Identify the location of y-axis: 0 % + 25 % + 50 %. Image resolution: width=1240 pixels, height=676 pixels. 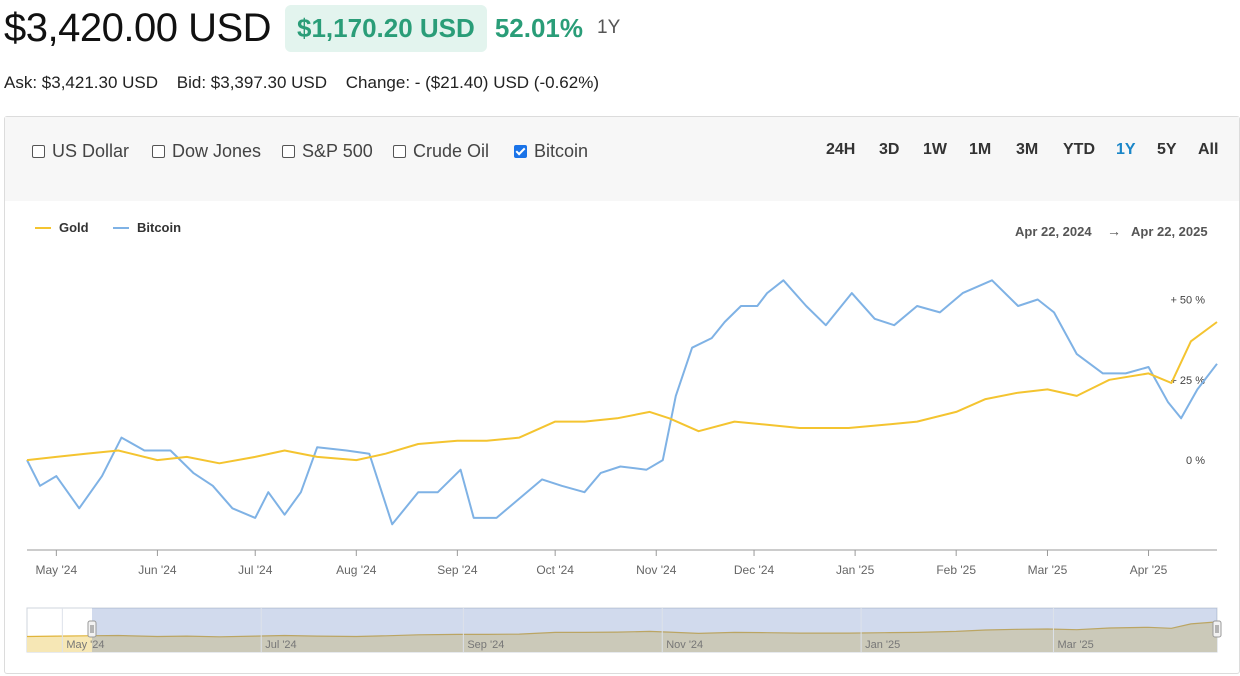
(1187, 381).